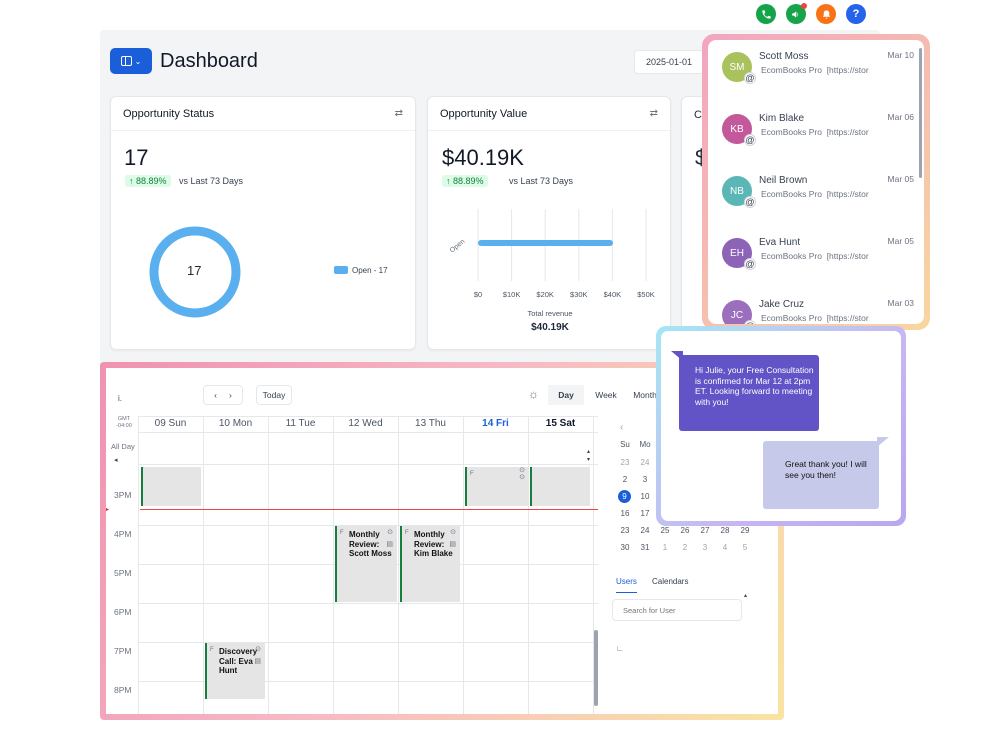  I want to click on chevron-left-icon: ‹, so click(215, 395).